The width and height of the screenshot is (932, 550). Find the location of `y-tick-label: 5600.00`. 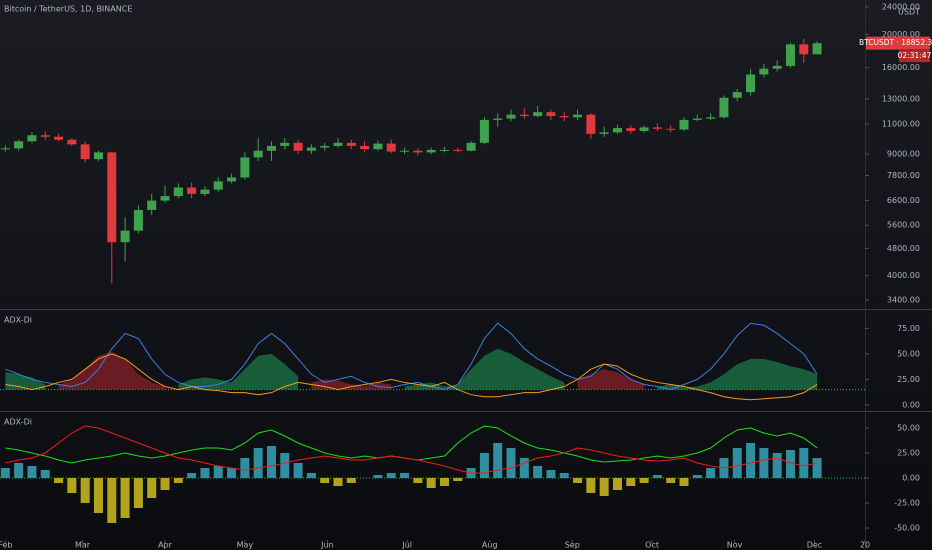

y-tick-label: 5600.00 is located at coordinates (903, 225).